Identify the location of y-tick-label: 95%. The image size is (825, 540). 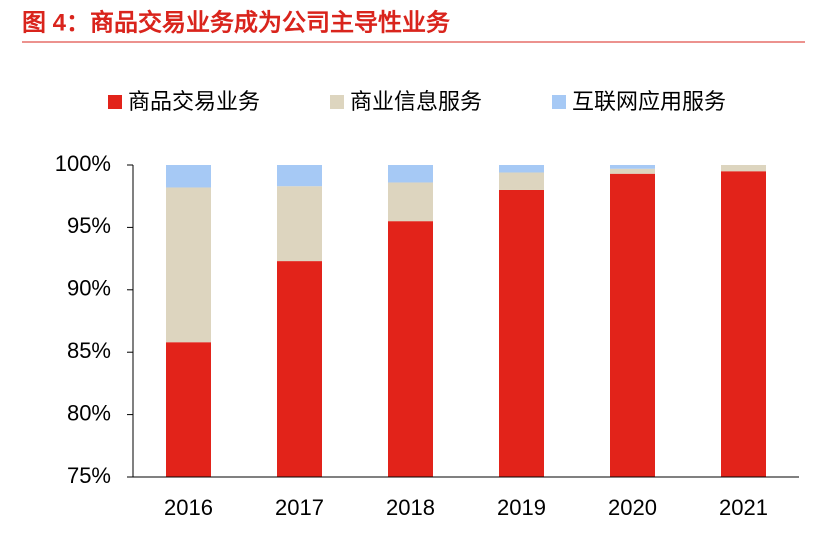
(89, 225).